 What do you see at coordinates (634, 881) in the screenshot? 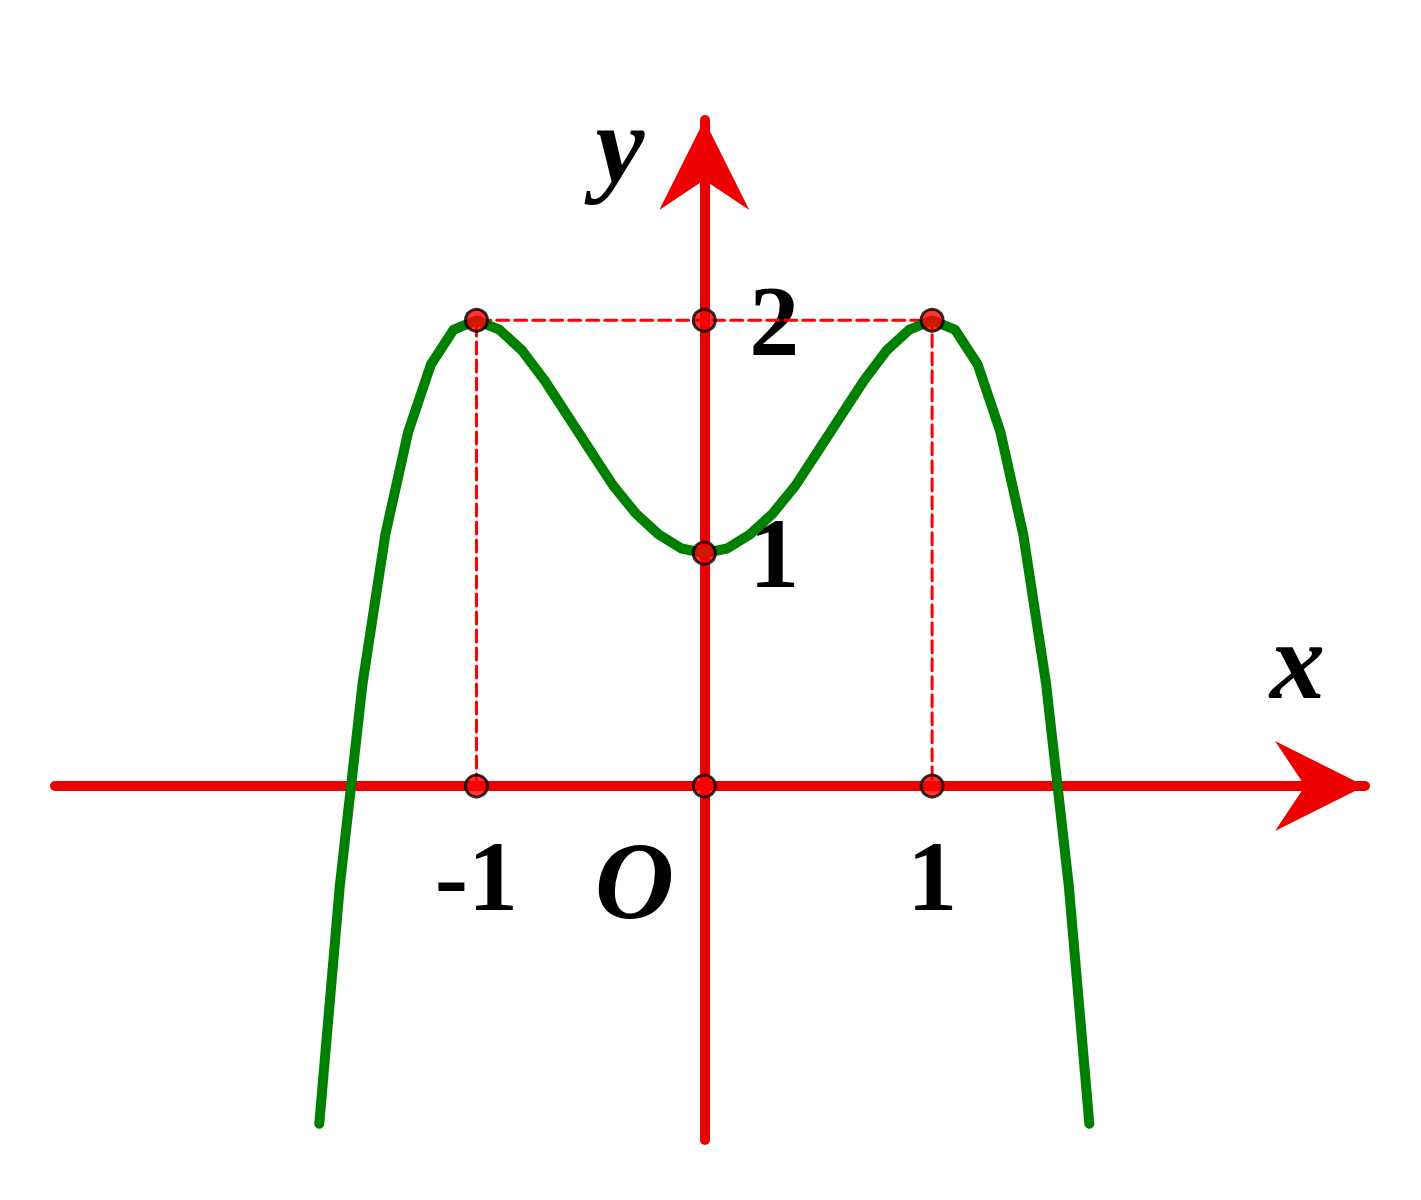
I see `annotation: O` at bounding box center [634, 881].